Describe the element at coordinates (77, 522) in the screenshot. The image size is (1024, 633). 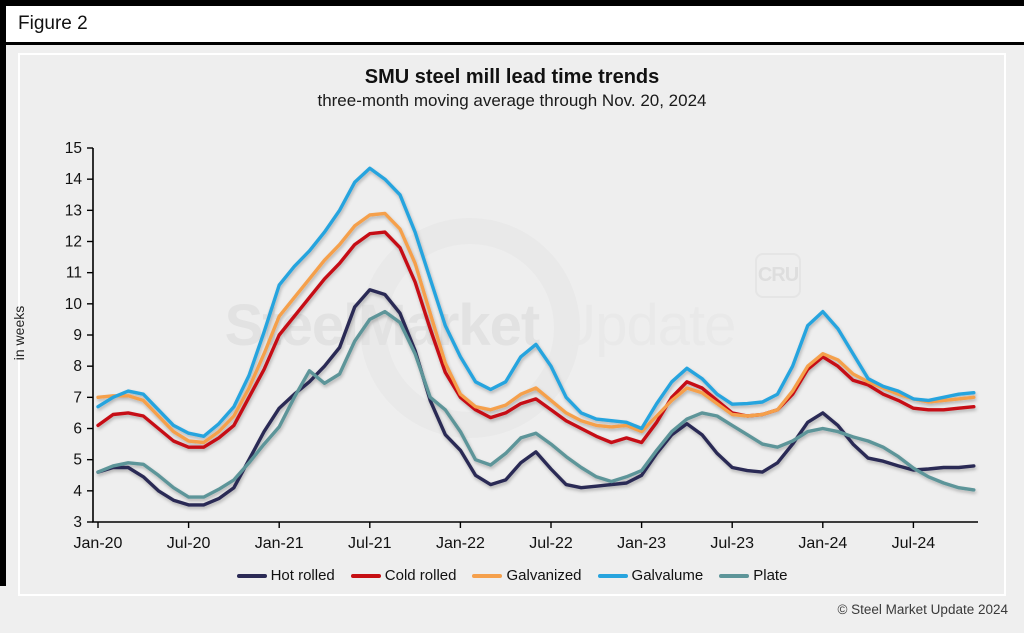
I see `y-tick-label: 3` at that location.